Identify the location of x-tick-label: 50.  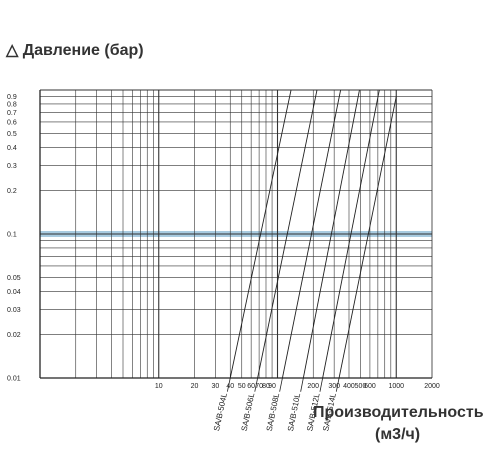
(242, 386).